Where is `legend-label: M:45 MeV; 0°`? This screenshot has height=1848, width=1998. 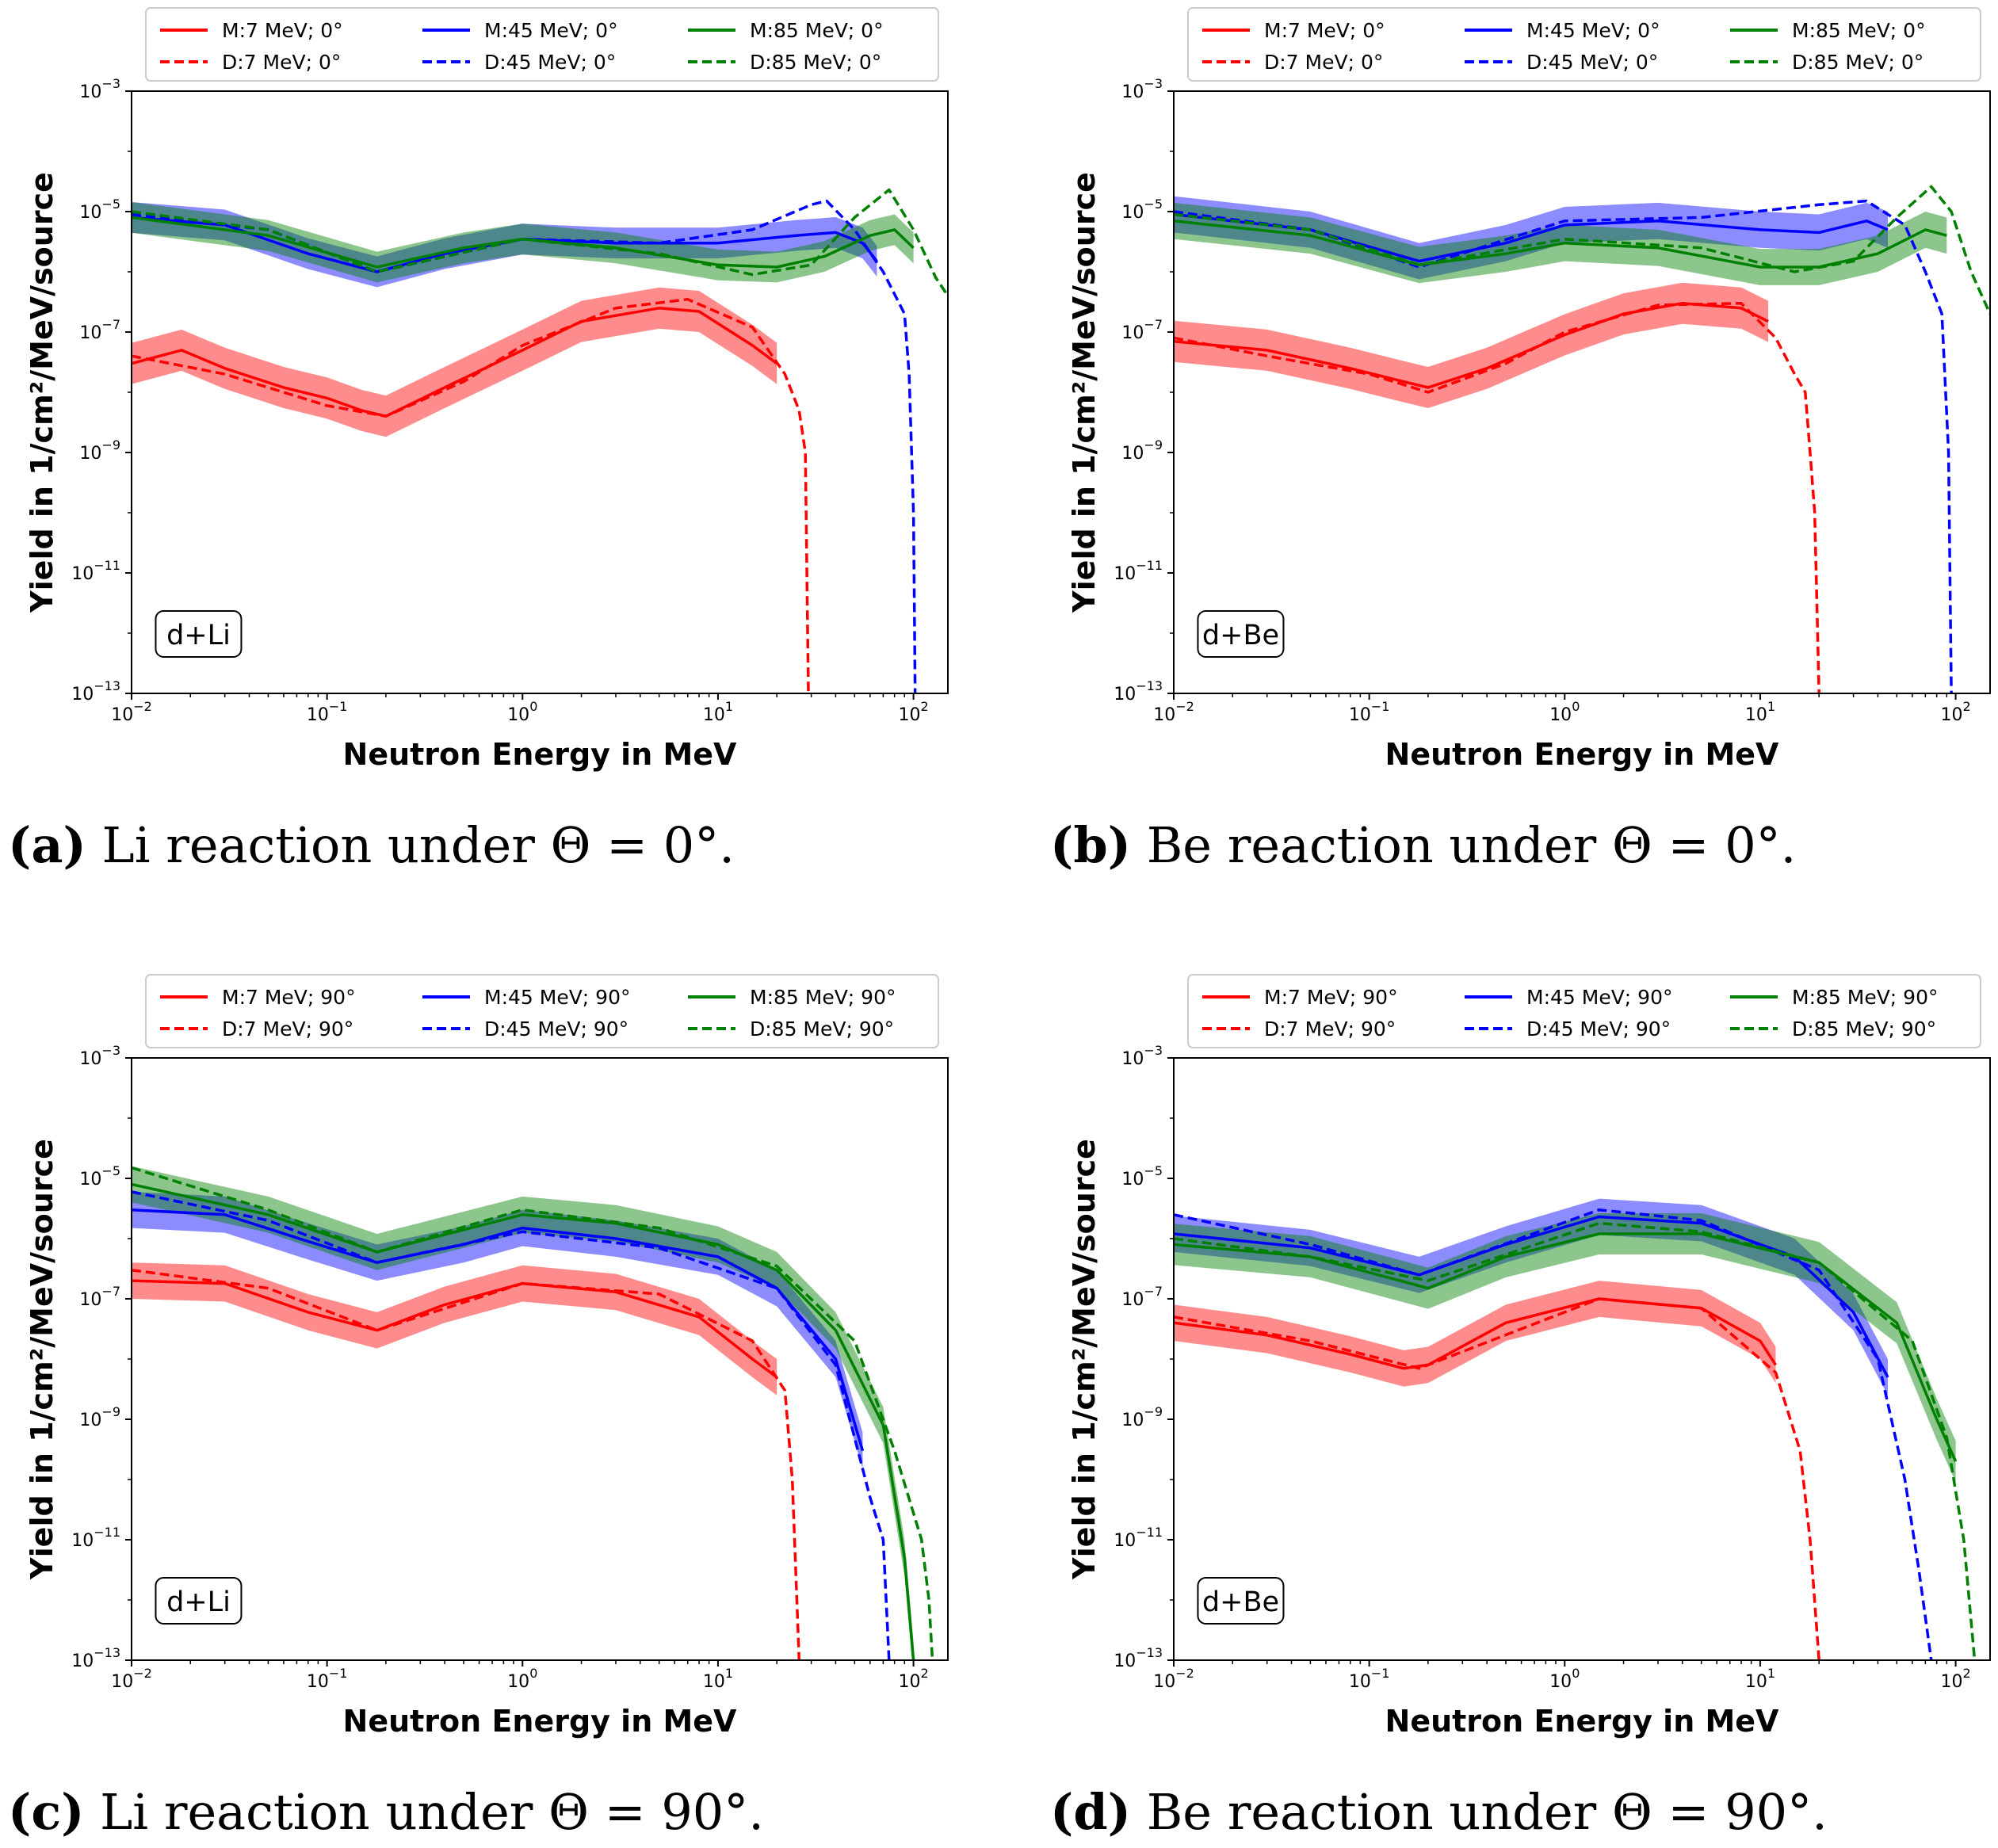 legend-label: M:45 MeV; 0° is located at coordinates (551, 30).